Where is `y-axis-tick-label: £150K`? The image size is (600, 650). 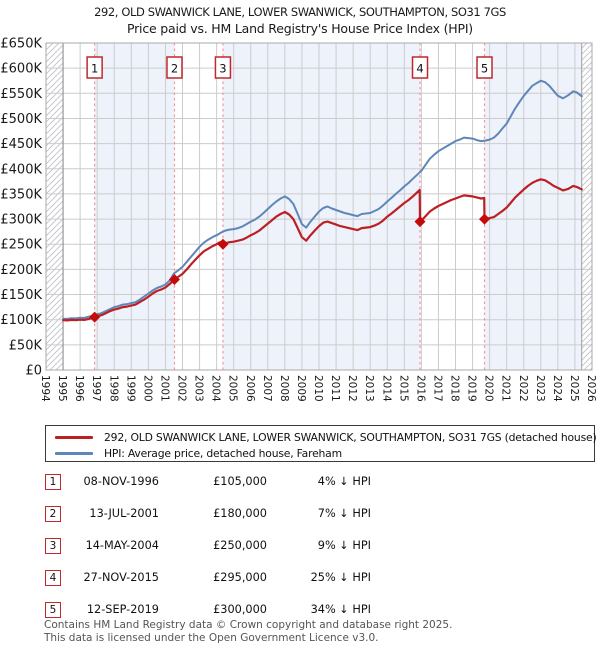
y-axis-tick-label: £150K is located at coordinates (21, 295).